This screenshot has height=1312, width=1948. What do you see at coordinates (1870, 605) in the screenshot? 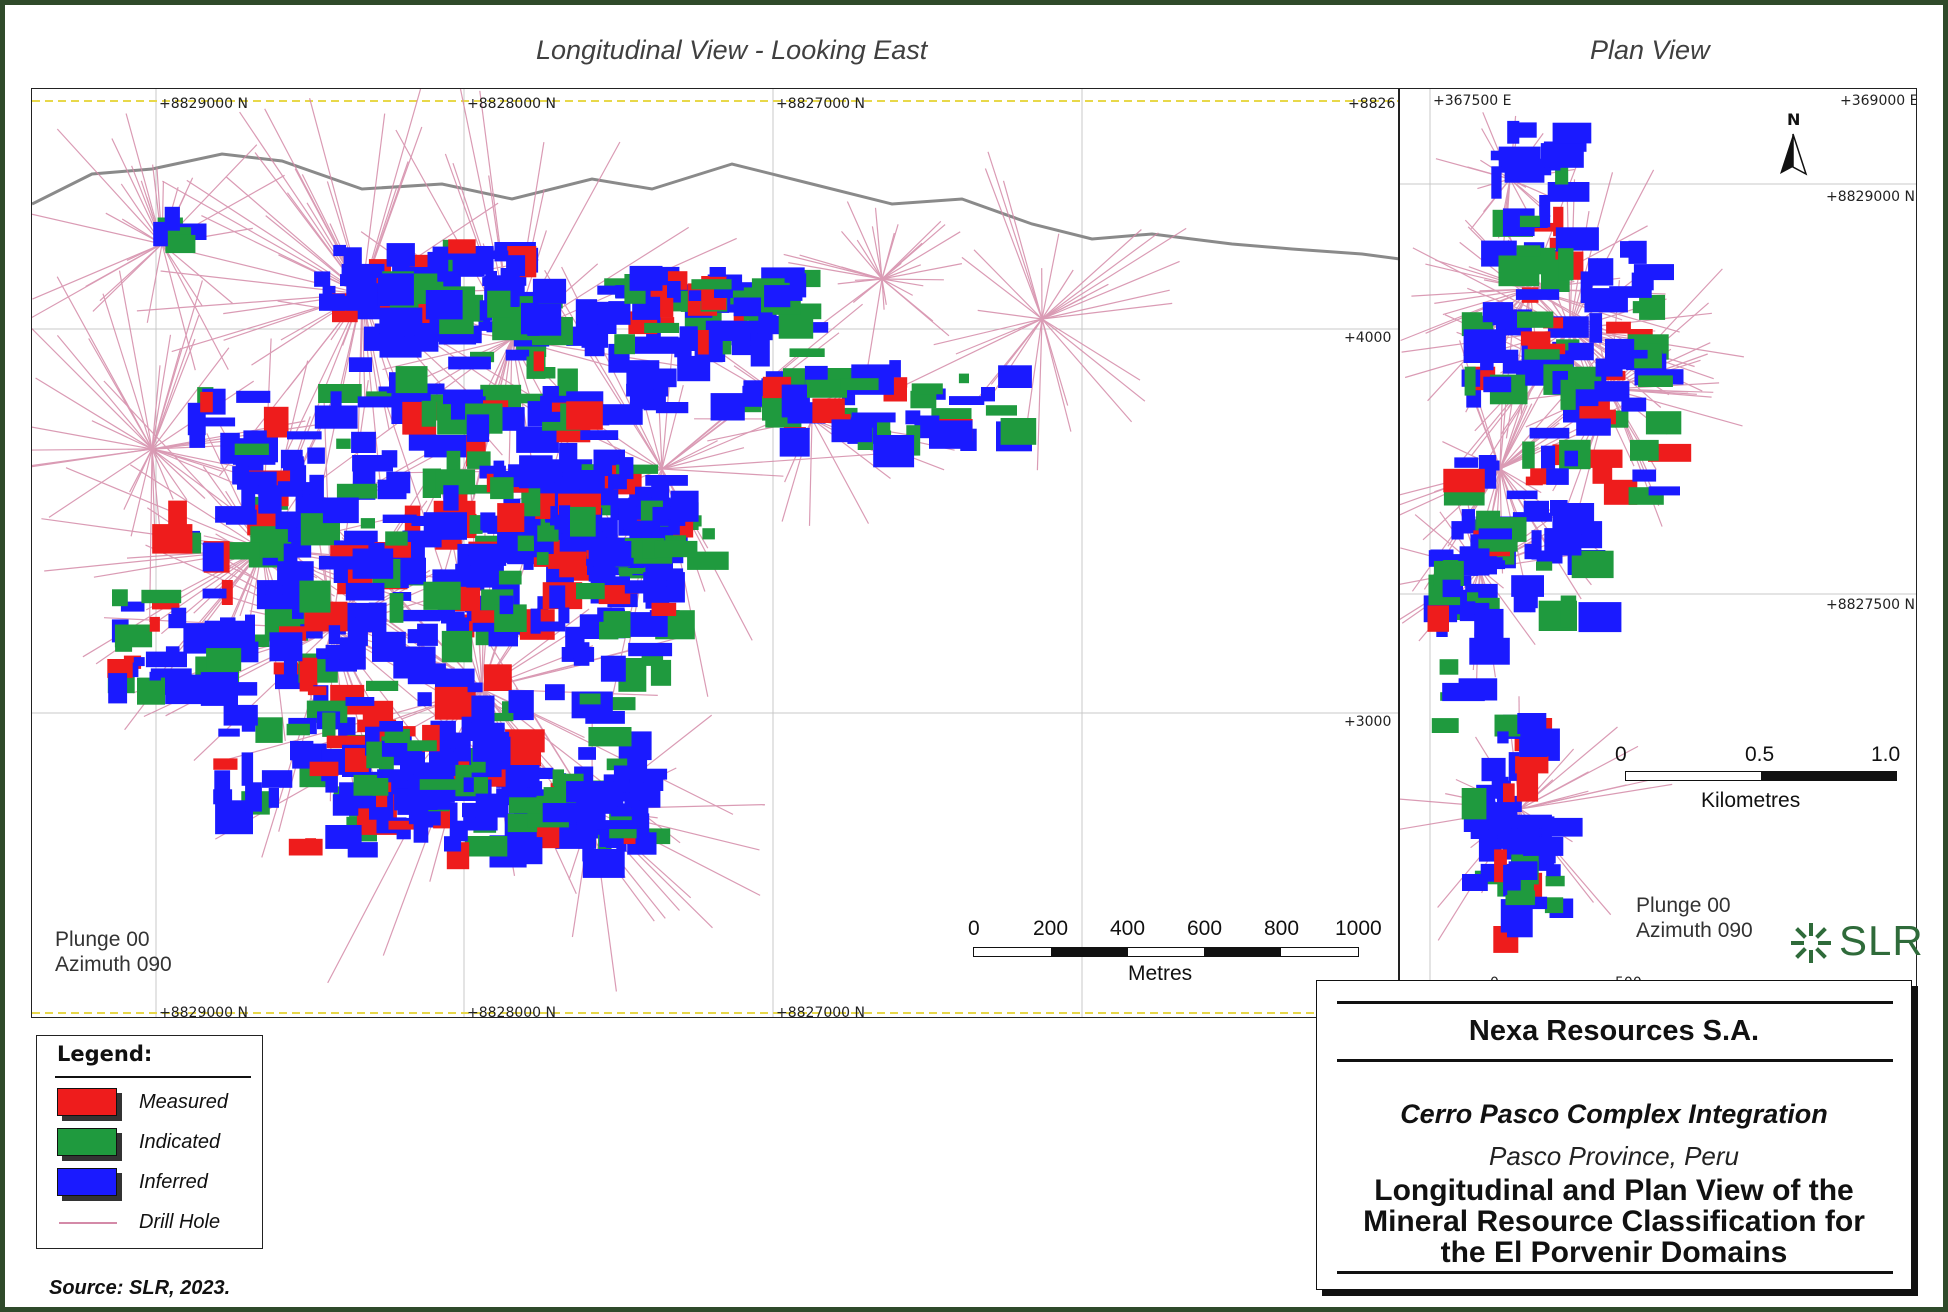
I see `plan-northing-2: +8827500 N` at bounding box center [1870, 605].